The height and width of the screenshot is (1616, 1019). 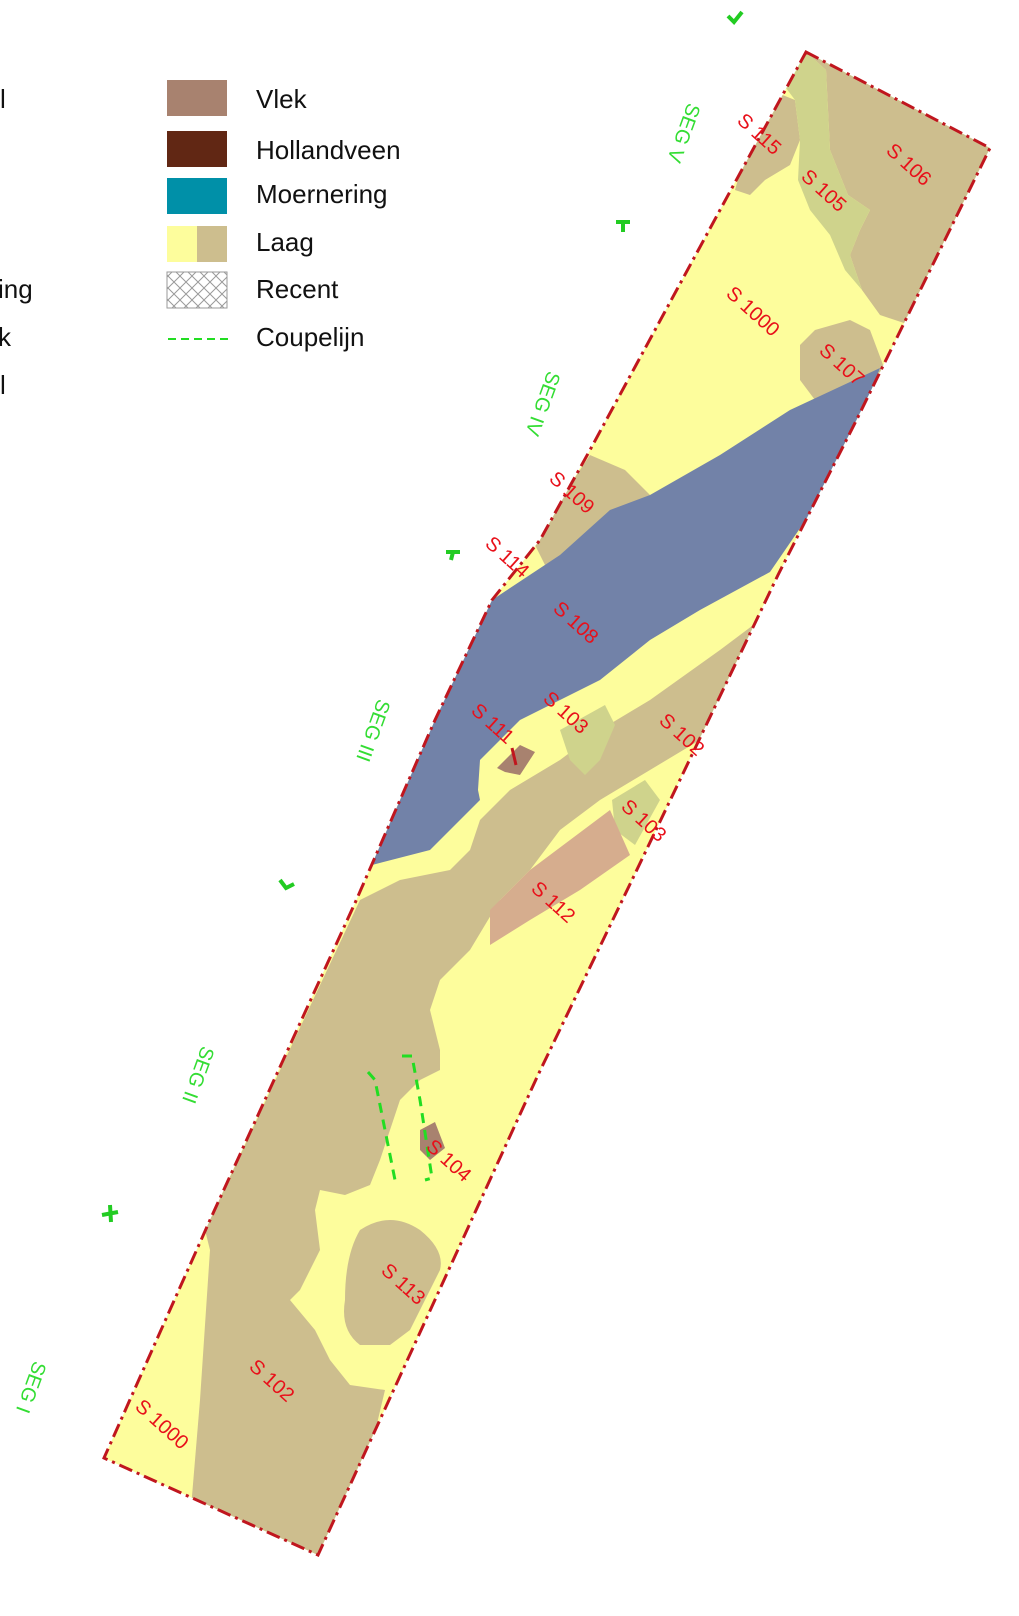 I want to click on zone-s109, so click(x=592, y=510).